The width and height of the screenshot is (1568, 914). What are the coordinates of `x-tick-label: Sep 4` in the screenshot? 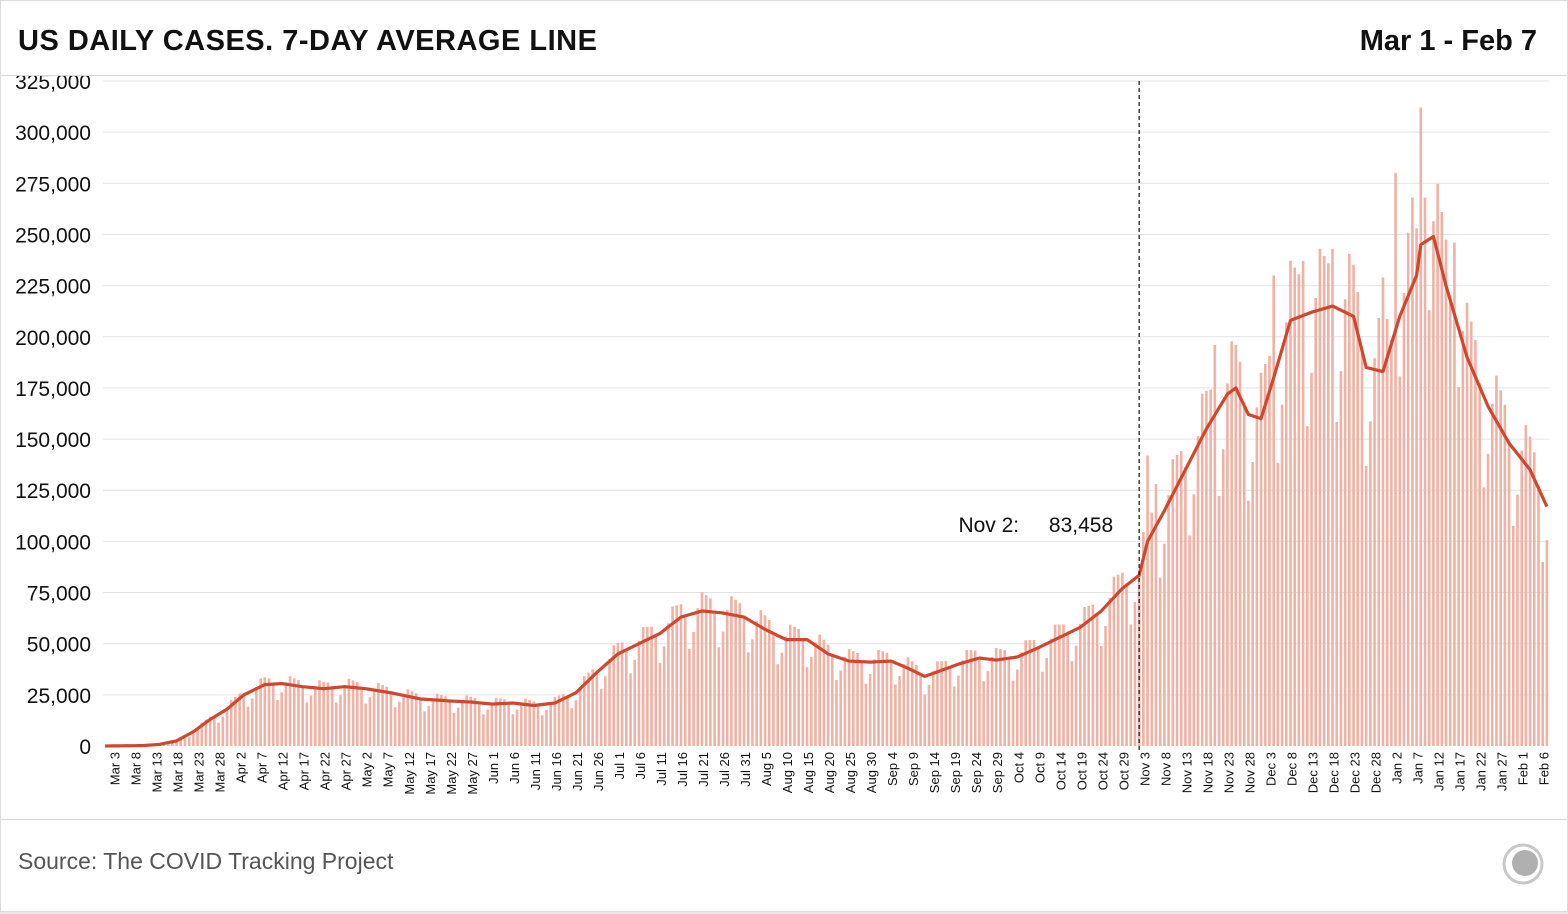 It's located at (892, 769).